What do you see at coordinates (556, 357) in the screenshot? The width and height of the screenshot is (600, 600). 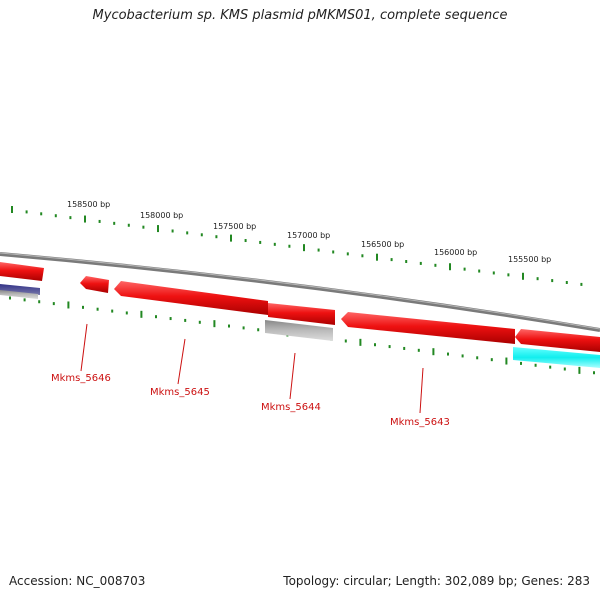 I see `feature-cyan-right` at bounding box center [556, 357].